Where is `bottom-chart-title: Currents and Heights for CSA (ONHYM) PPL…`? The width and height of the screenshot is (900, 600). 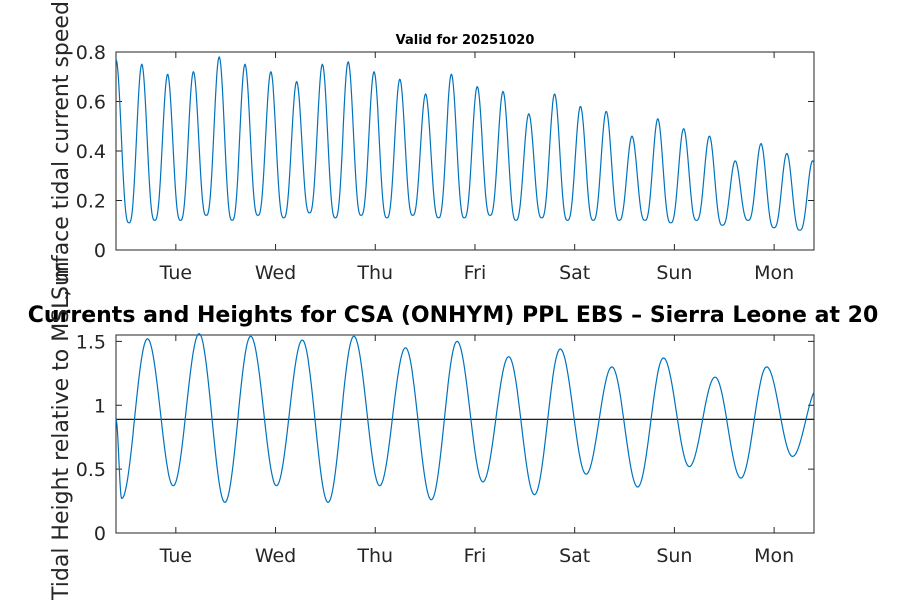 bottom-chart-title: Currents and Heights for CSA (ONHYM) PPL… is located at coordinates (453, 315).